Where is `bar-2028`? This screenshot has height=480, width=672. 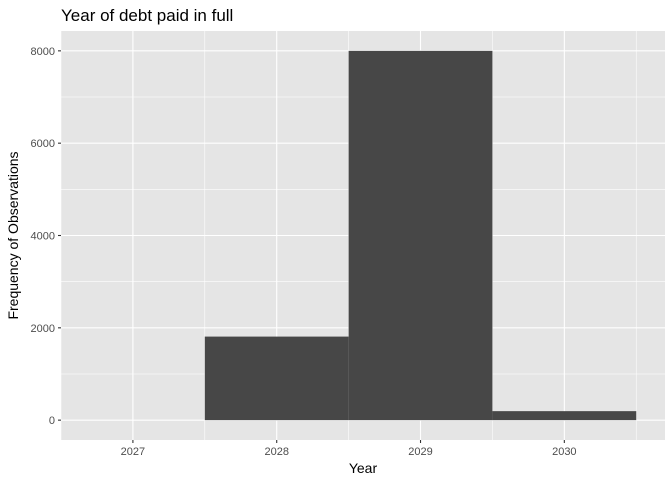 bar-2028 is located at coordinates (276, 378).